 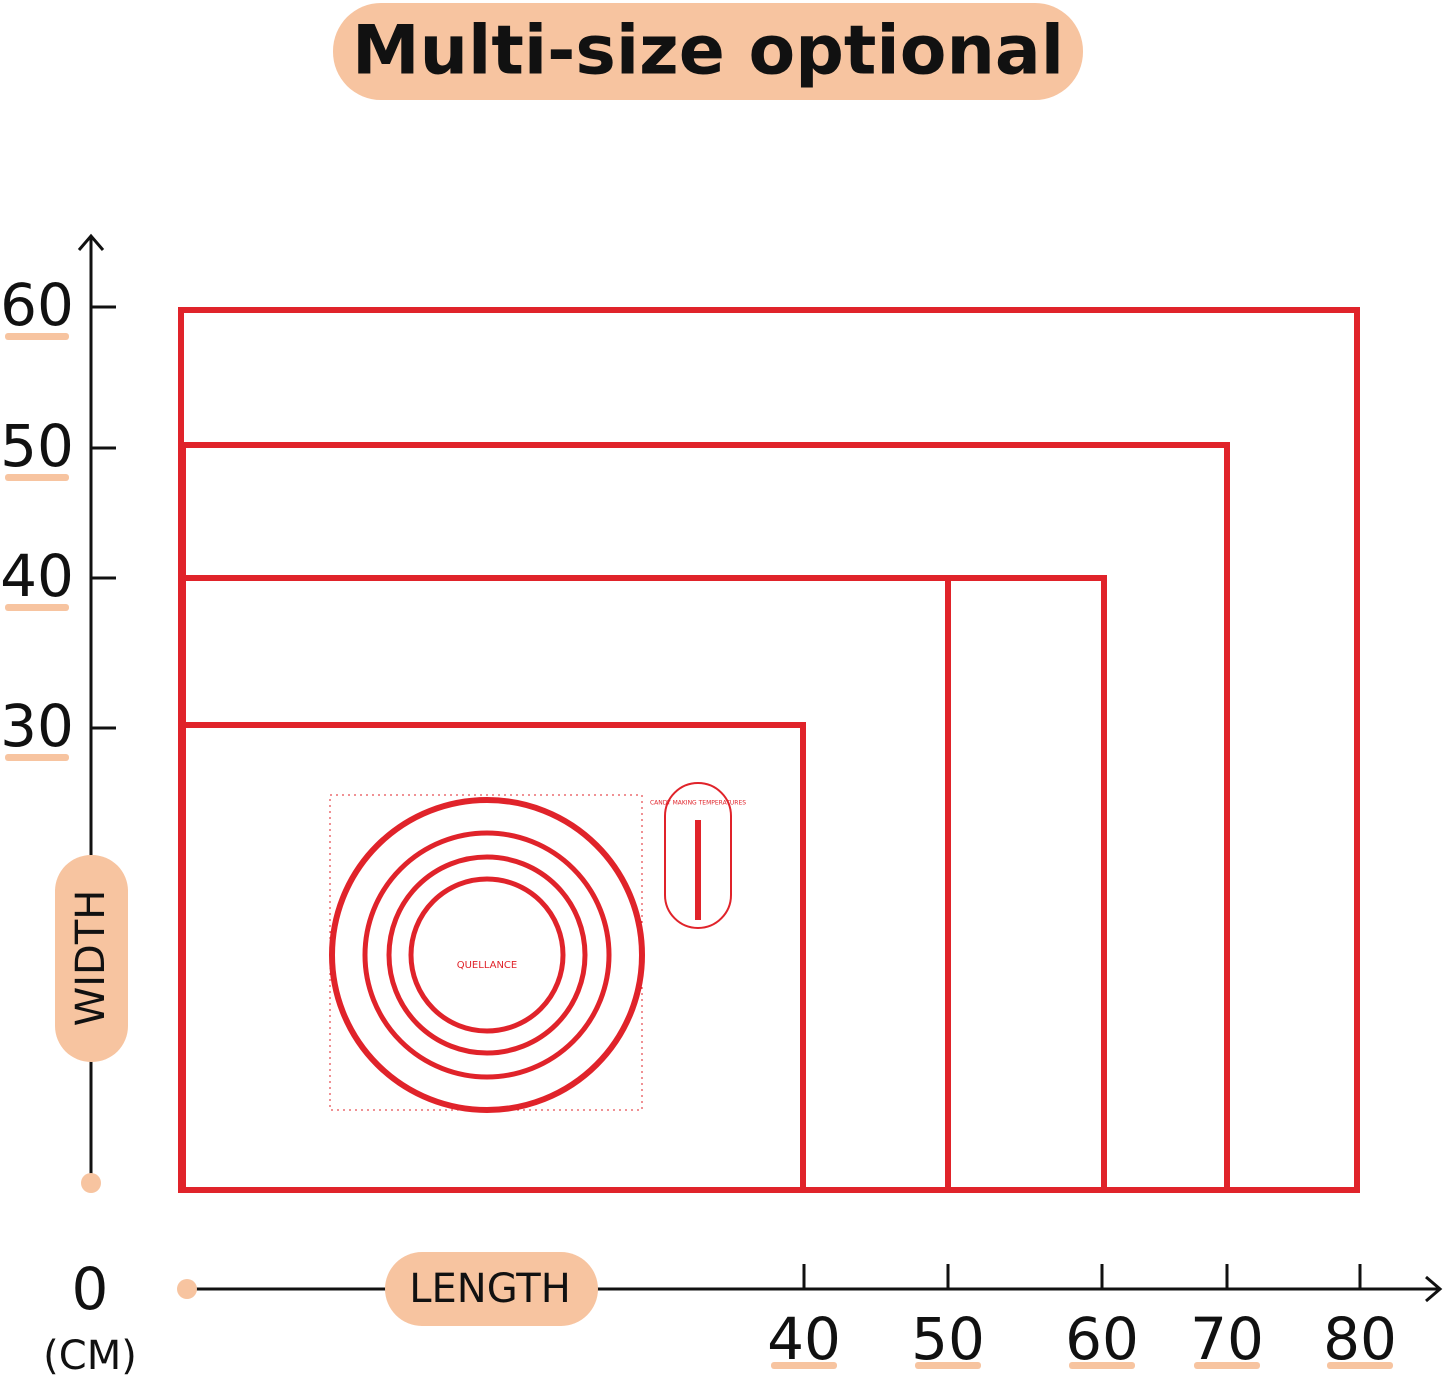 I want to click on x-axis-label: LENGTH, so click(x=490, y=1289).